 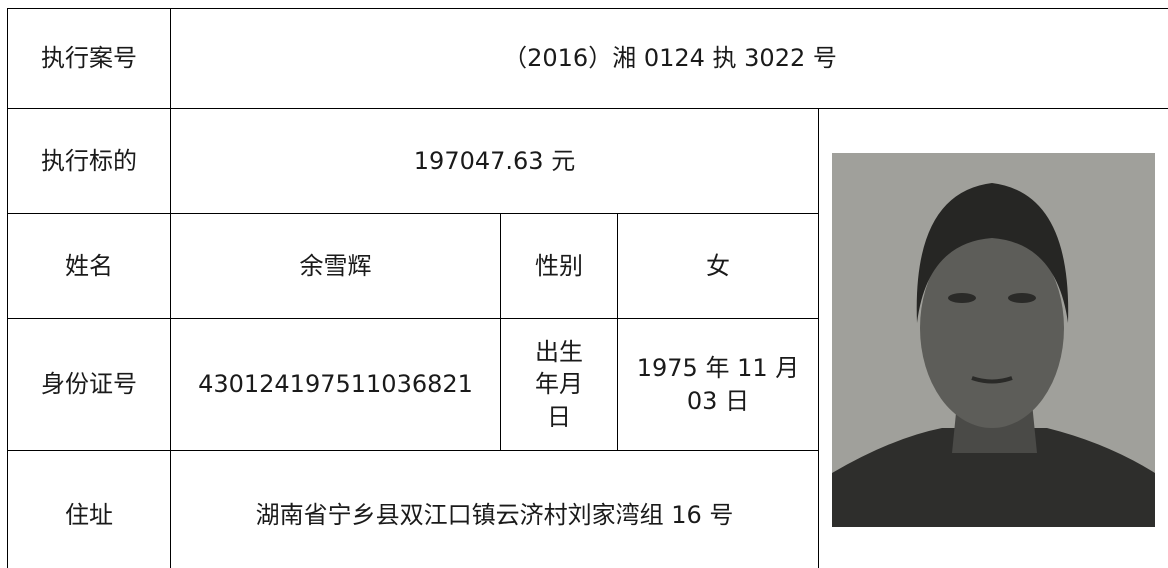 I want to click on label-cell: 执行案号, so click(x=89, y=58).